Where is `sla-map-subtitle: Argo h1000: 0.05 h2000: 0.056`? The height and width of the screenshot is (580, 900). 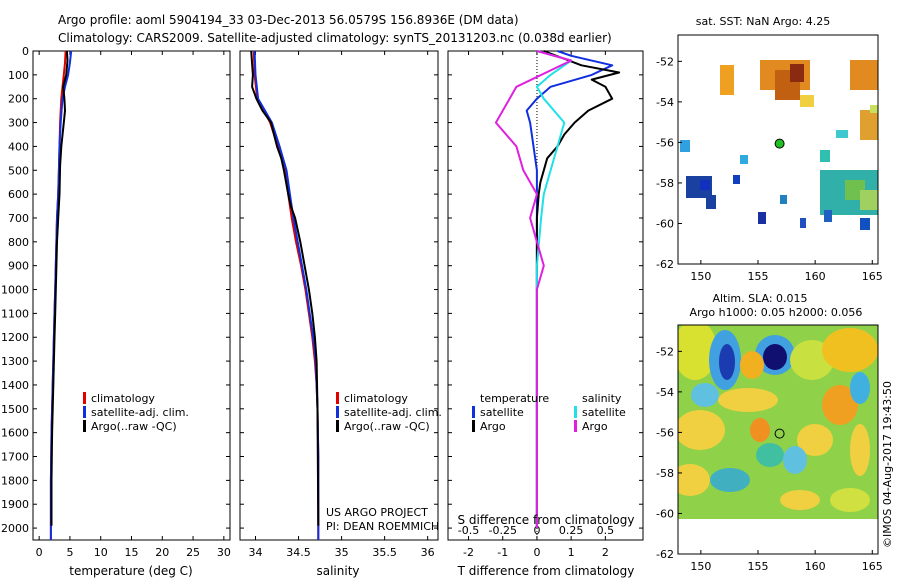 sla-map-subtitle: Argo h1000: 0.05 h2000: 0.056 is located at coordinates (776, 312).